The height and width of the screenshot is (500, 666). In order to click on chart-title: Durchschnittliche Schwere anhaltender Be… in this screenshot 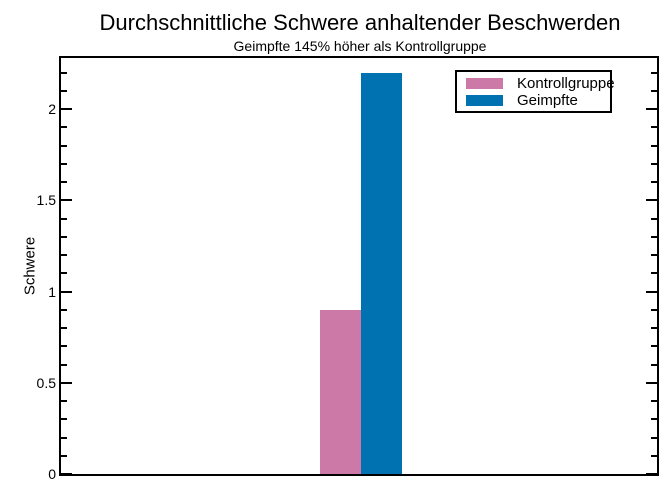, I will do `click(360, 22)`.